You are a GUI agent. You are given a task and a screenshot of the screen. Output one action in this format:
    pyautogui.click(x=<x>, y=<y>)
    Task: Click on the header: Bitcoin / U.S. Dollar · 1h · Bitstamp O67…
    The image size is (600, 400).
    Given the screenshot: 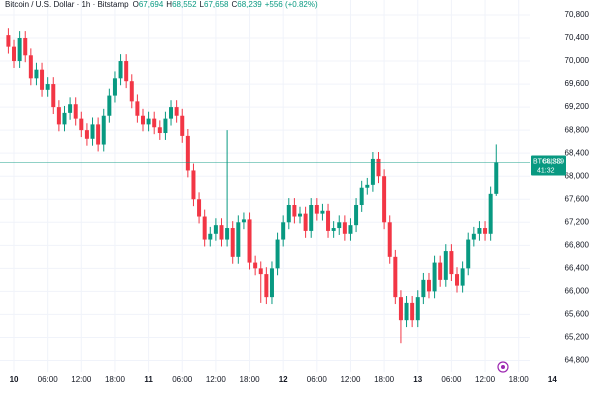 What is the action you would take?
    pyautogui.click(x=161, y=4)
    